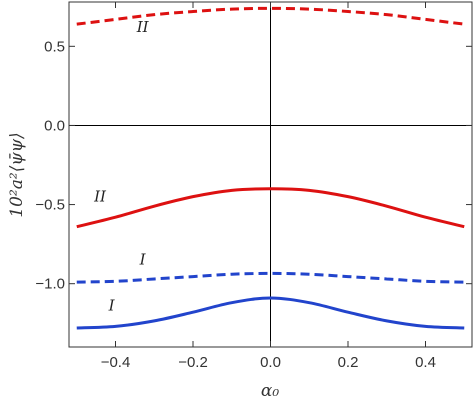 This screenshot has width=474, height=406. What do you see at coordinates (425, 362) in the screenshot?
I see `x-tick-label: 0.4` at bounding box center [425, 362].